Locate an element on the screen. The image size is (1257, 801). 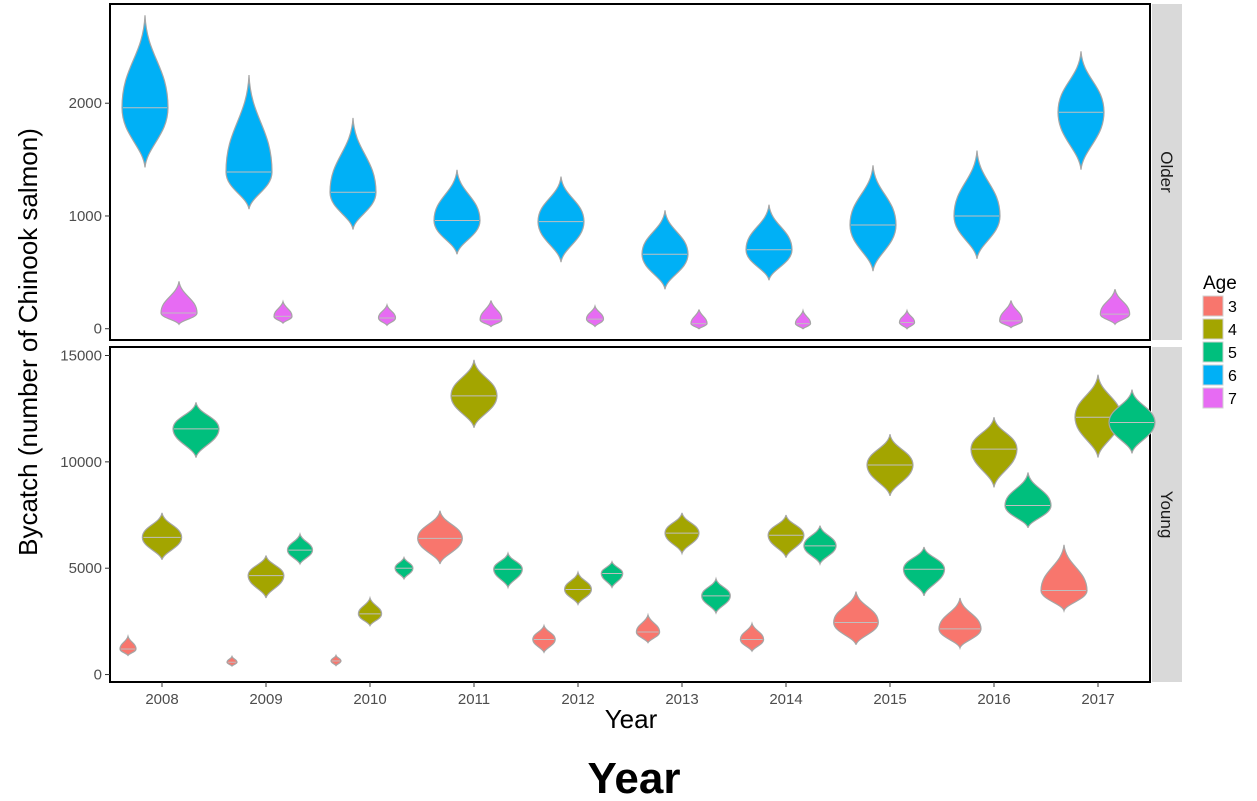
violin-age3-2011 is located at coordinates (440, 537).